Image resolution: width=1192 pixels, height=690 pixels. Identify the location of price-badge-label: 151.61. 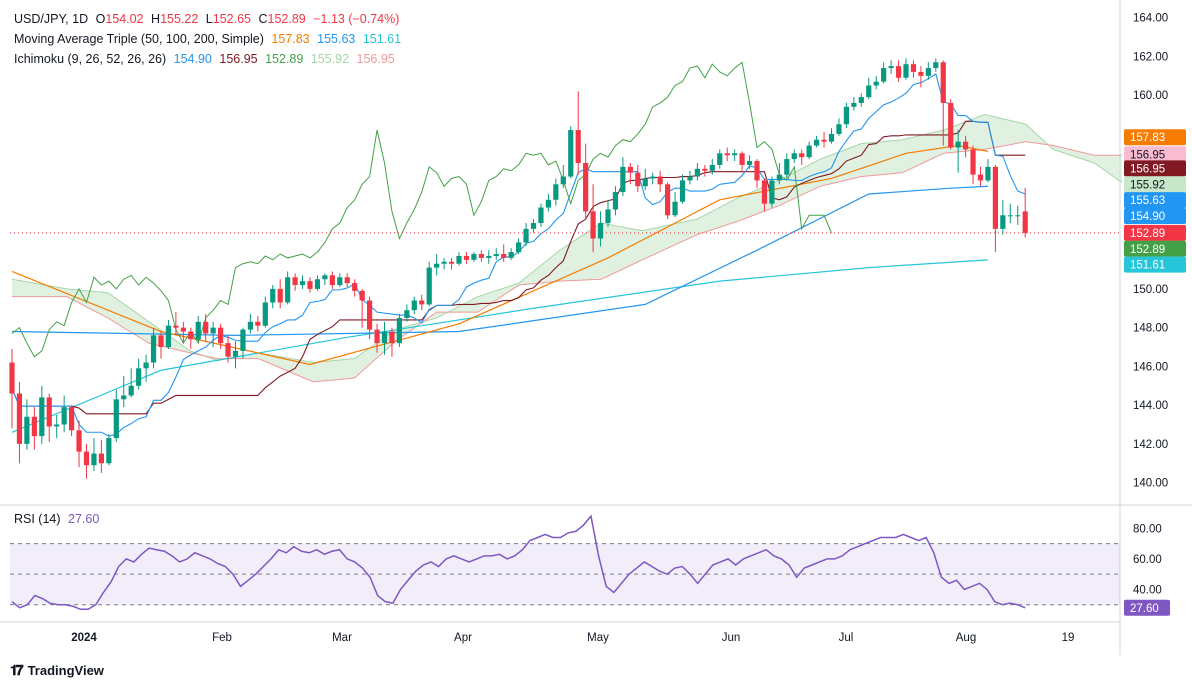
(1147, 266).